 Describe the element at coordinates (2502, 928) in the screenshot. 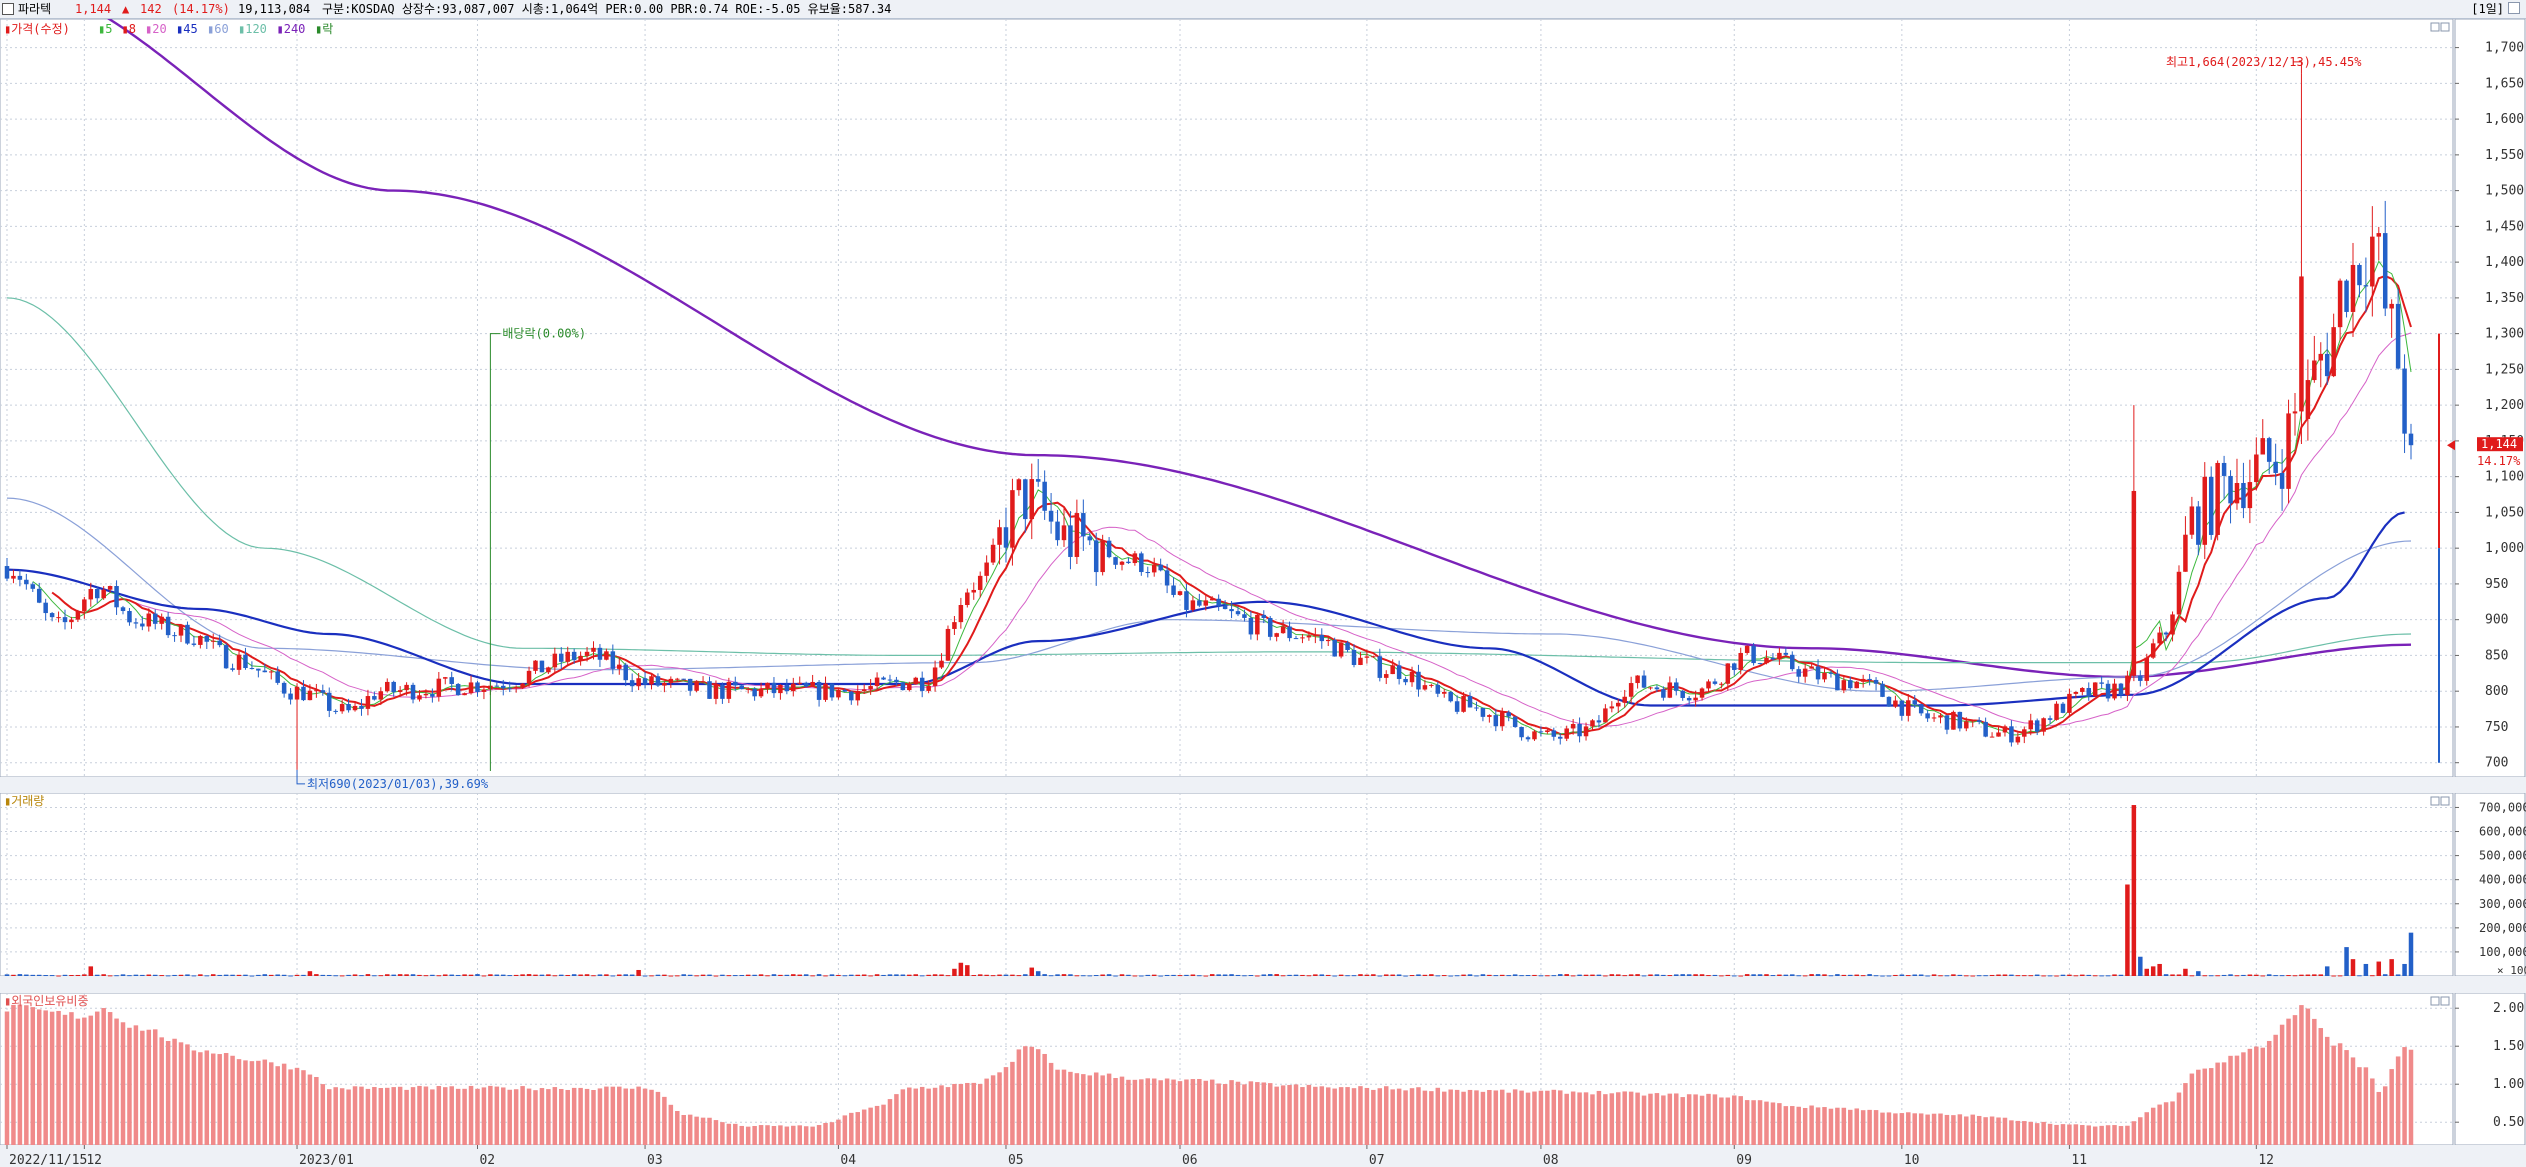

I see `volume-ytick-label: 200,000` at that location.